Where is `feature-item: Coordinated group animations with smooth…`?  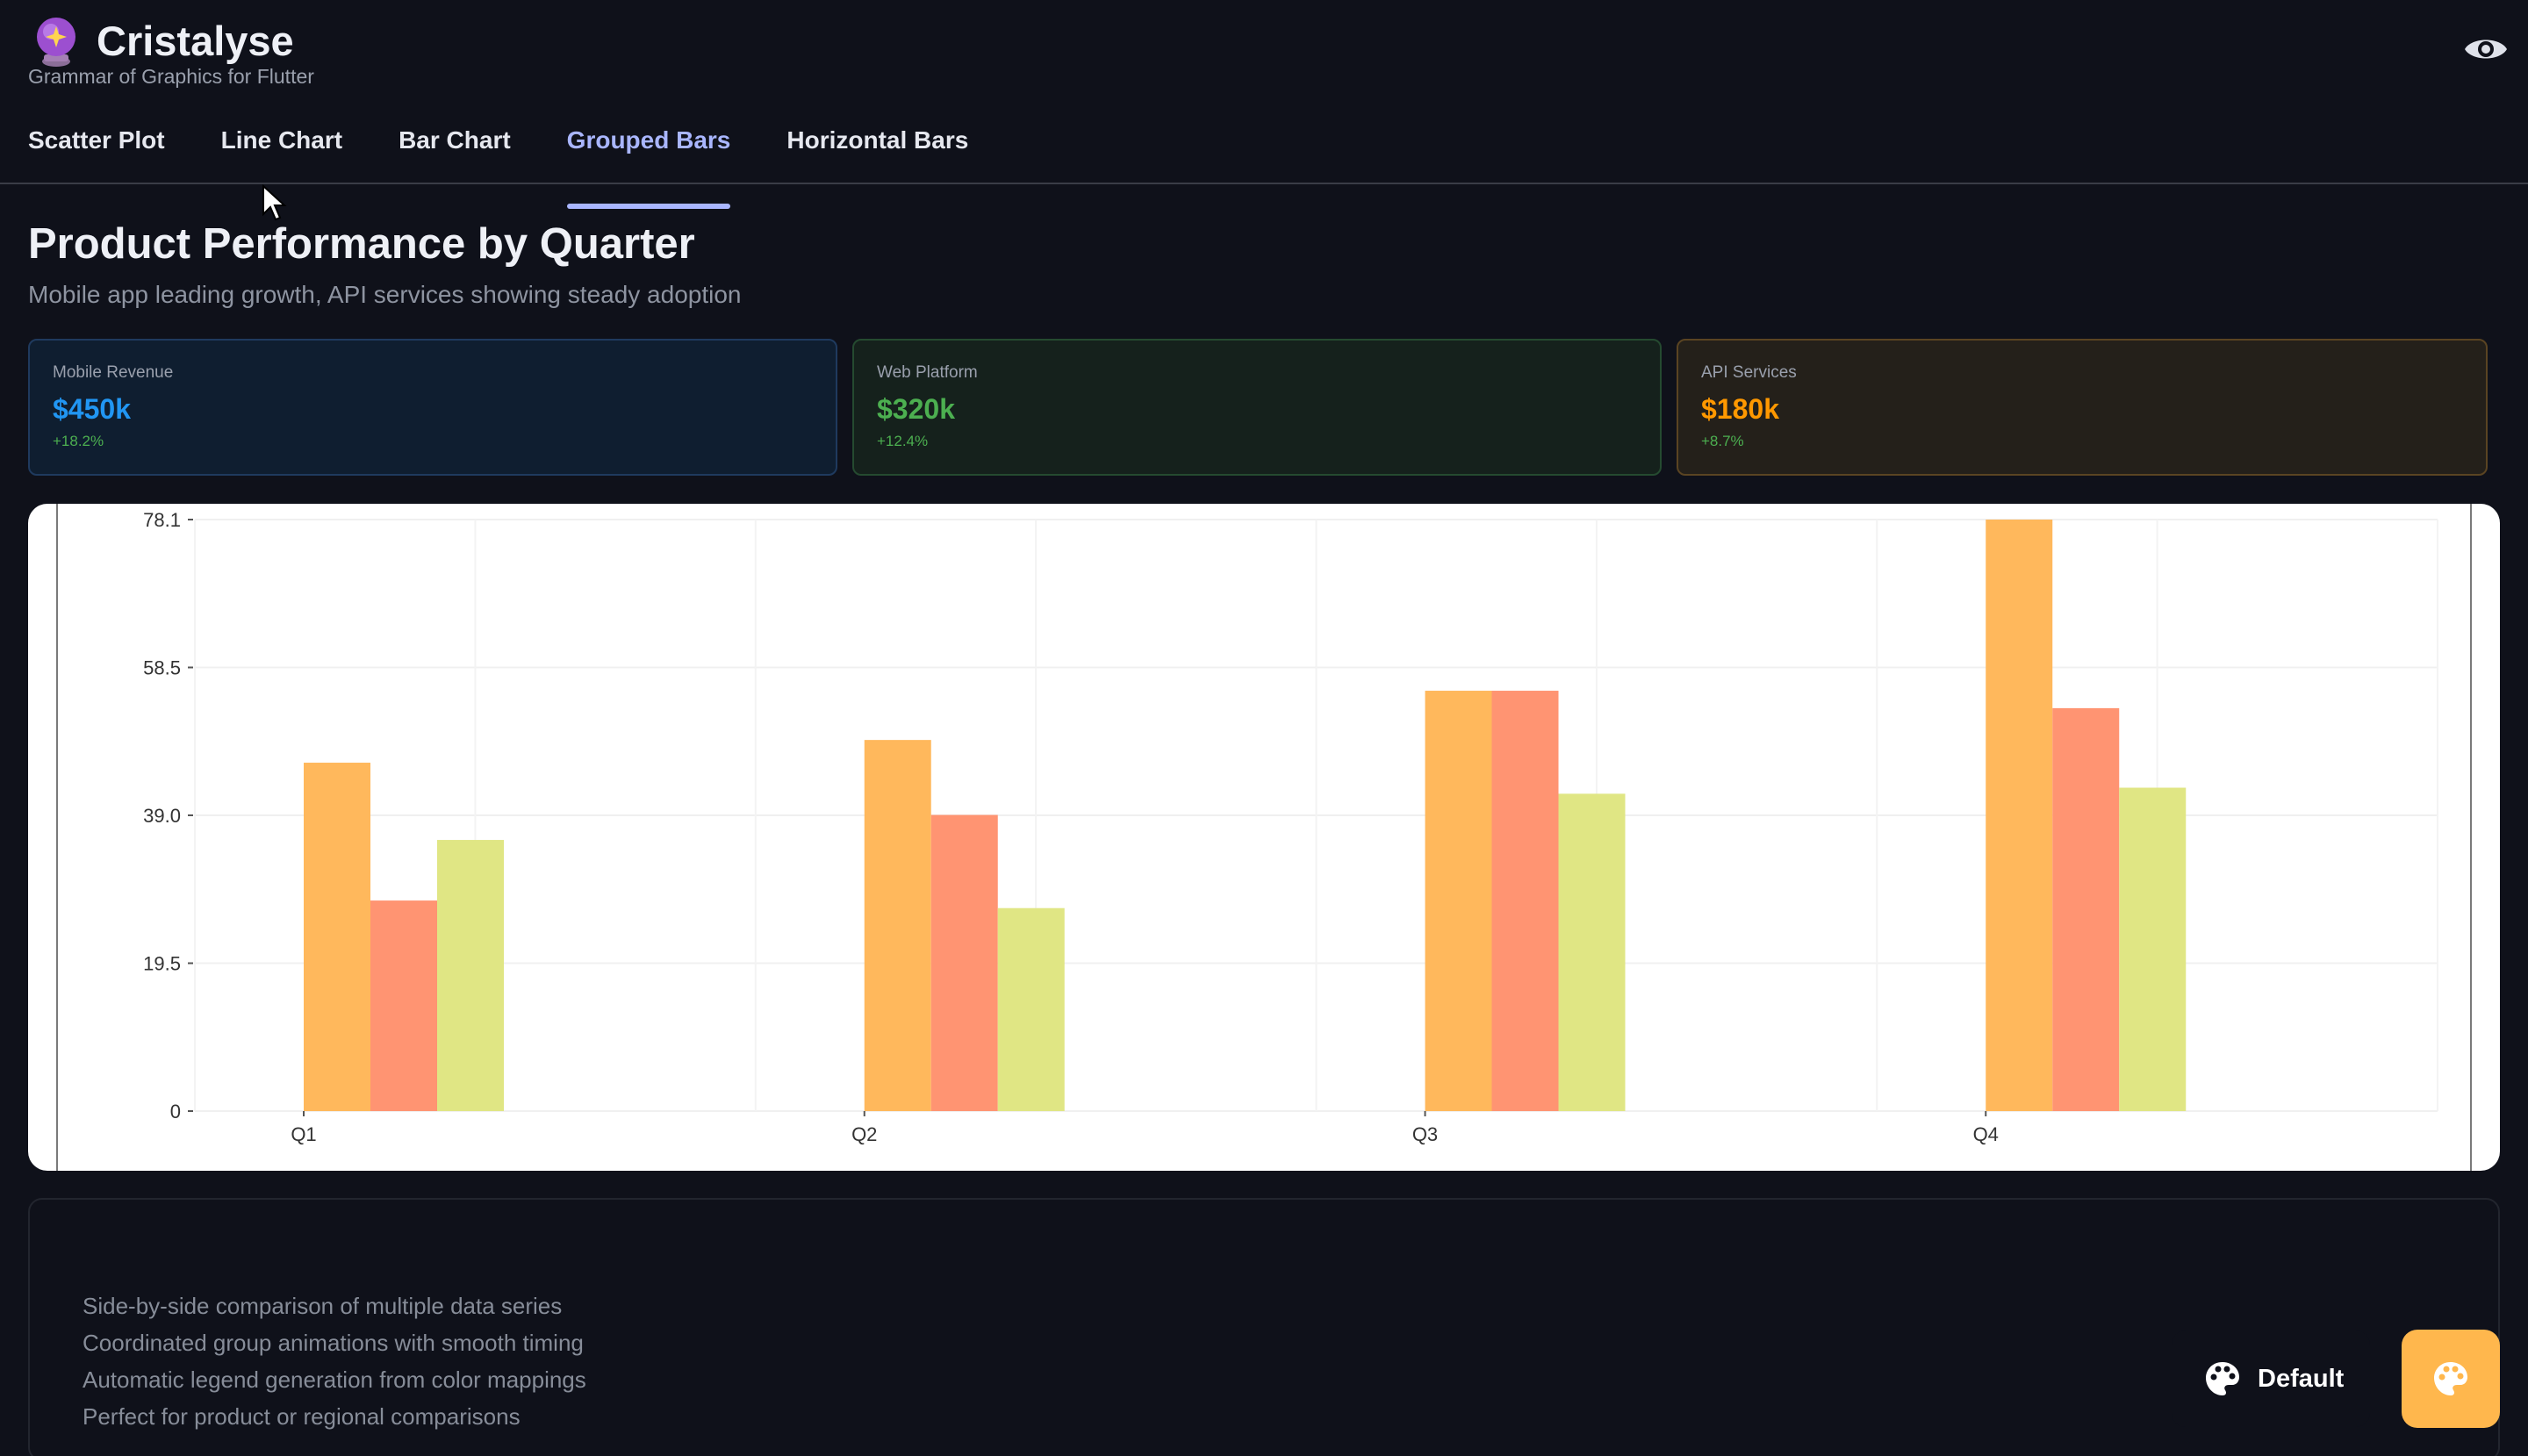 feature-item: Coordinated group animations with smooth… is located at coordinates (333, 1343).